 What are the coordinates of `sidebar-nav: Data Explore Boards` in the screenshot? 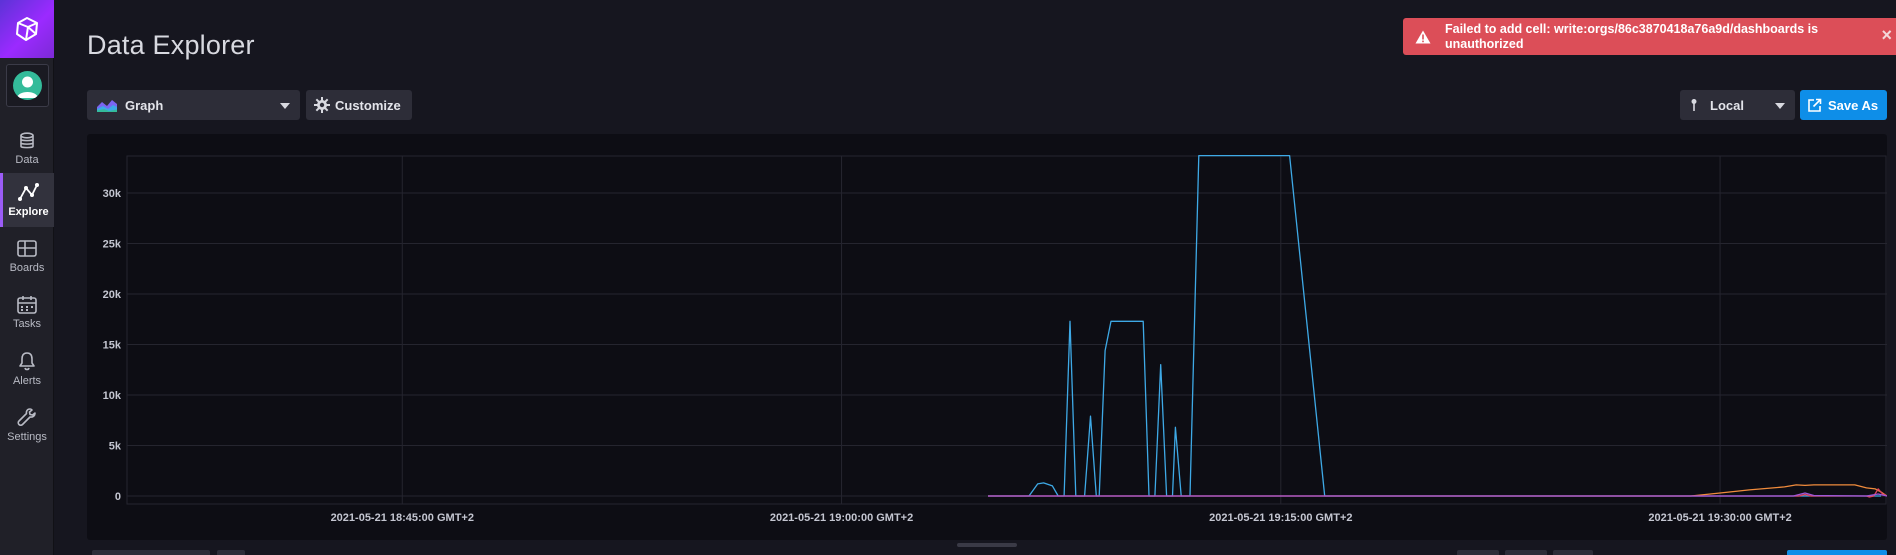 It's located at (27, 277).